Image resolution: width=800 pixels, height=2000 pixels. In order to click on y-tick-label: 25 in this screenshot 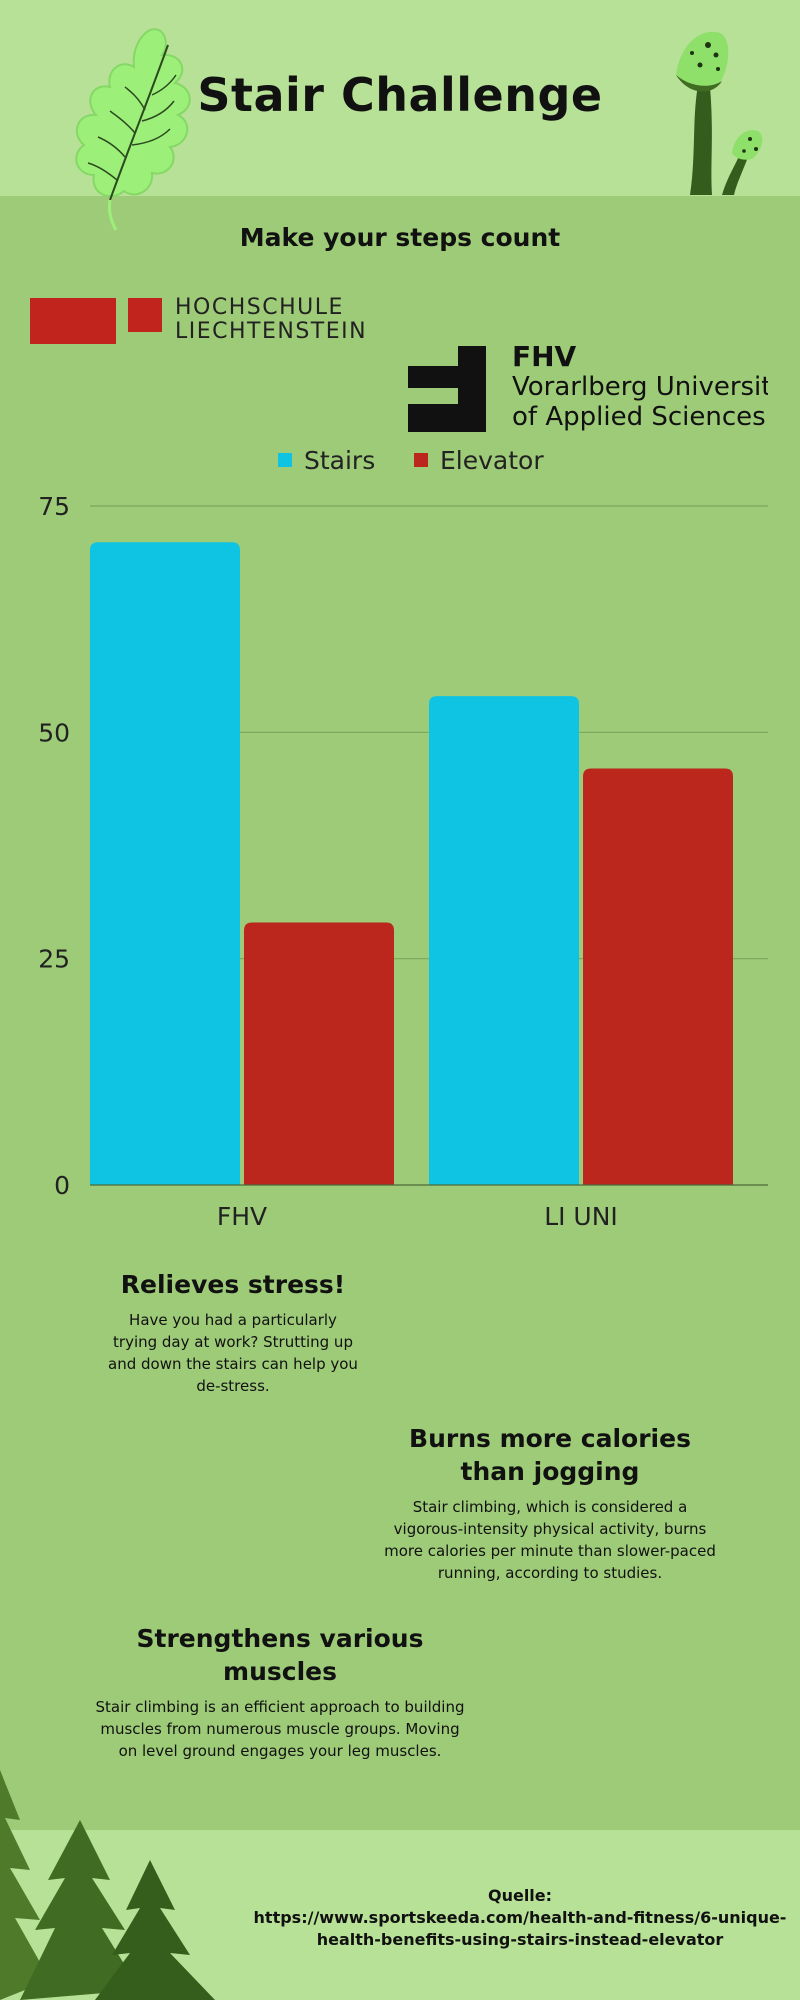, I will do `click(54, 959)`.